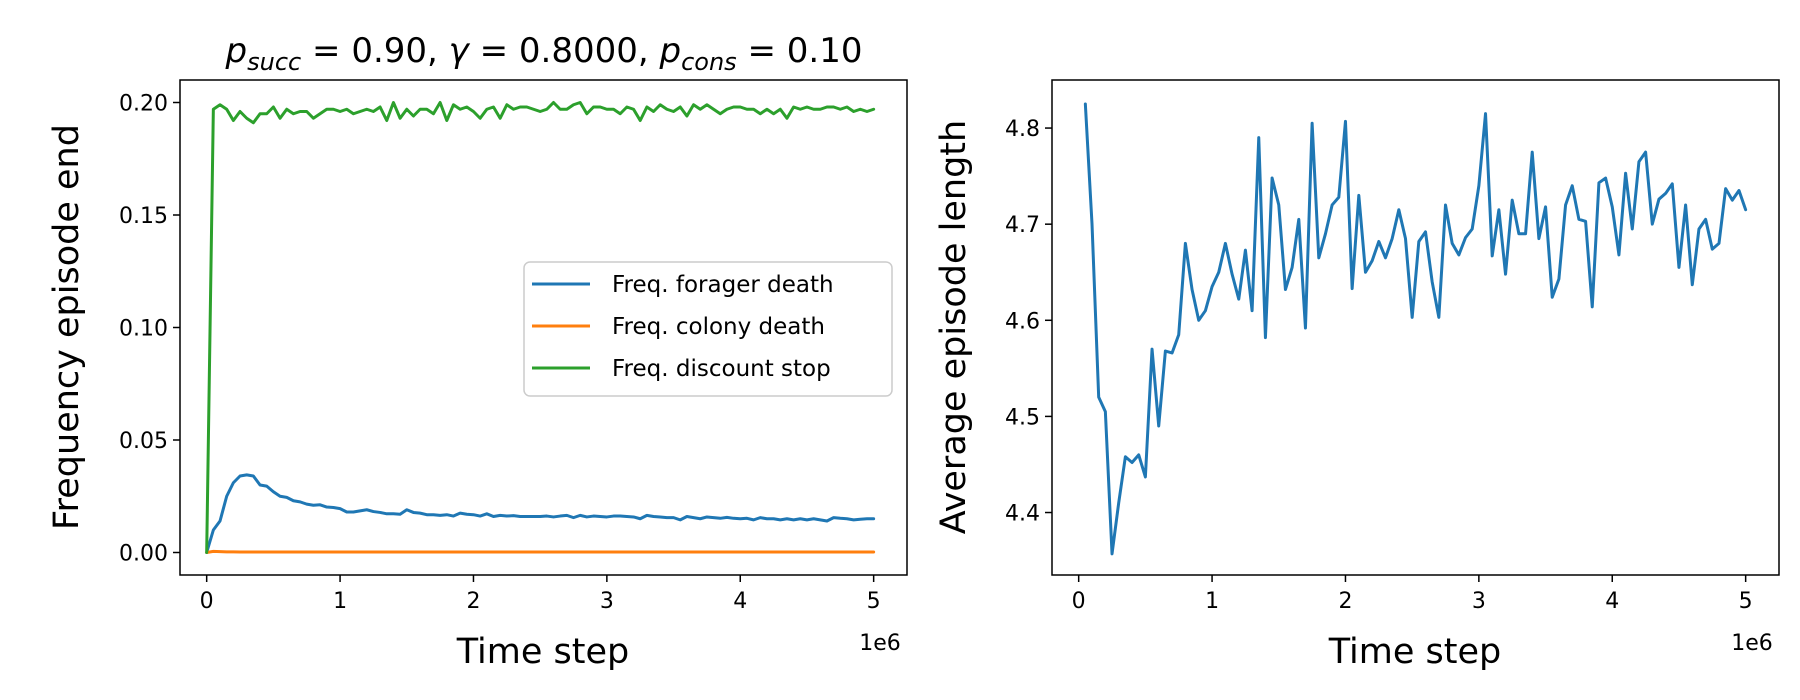 Image resolution: width=1800 pixels, height=700 pixels. Describe the element at coordinates (540, 513) in the screenshot. I see `series-line-freq-forager-death` at that location.